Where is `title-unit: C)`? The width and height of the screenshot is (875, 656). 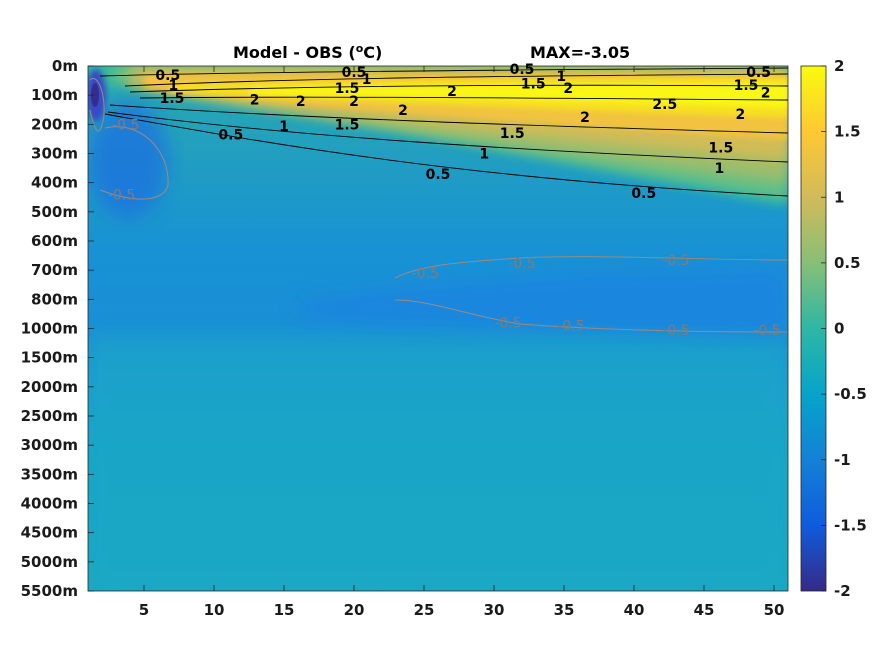 title-unit: C) is located at coordinates (372, 52).